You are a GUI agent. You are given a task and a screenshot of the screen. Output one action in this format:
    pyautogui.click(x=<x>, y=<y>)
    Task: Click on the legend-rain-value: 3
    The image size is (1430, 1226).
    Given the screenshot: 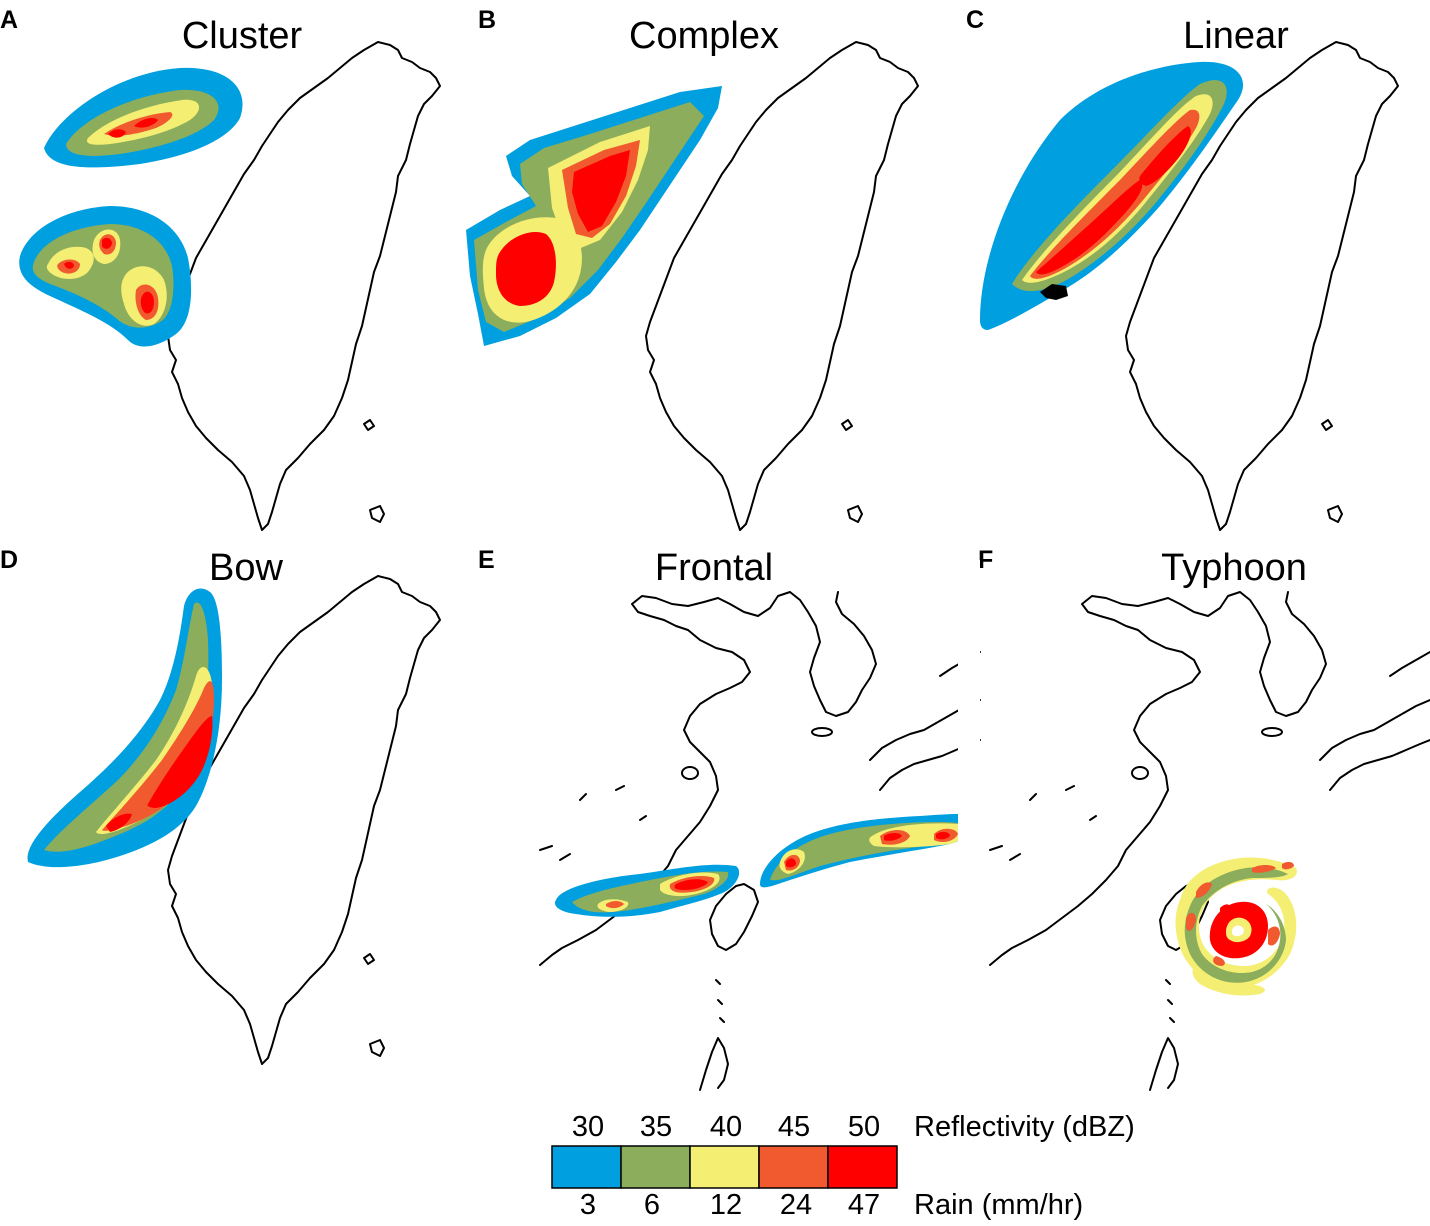 What is the action you would take?
    pyautogui.click(x=588, y=1205)
    